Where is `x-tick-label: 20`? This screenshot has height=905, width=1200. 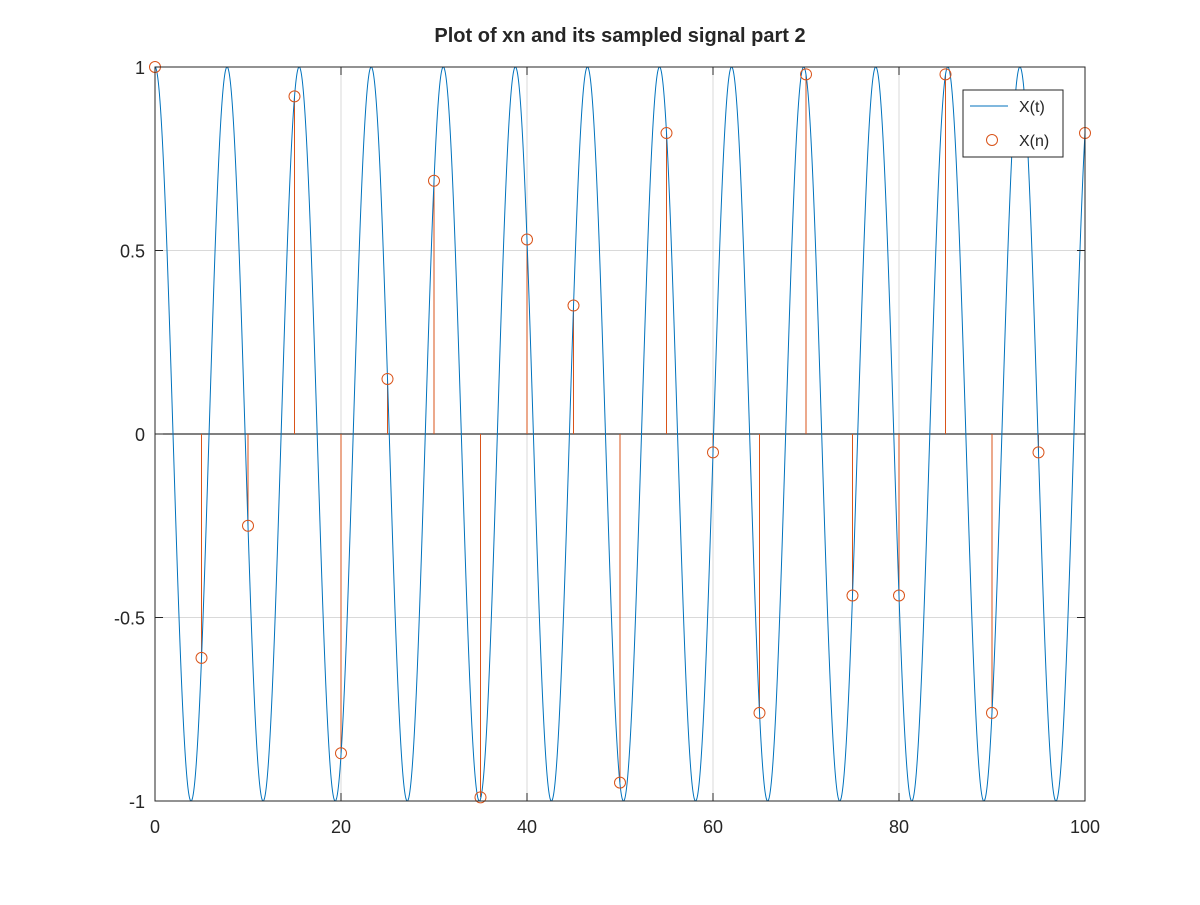 x-tick-label: 20 is located at coordinates (341, 827).